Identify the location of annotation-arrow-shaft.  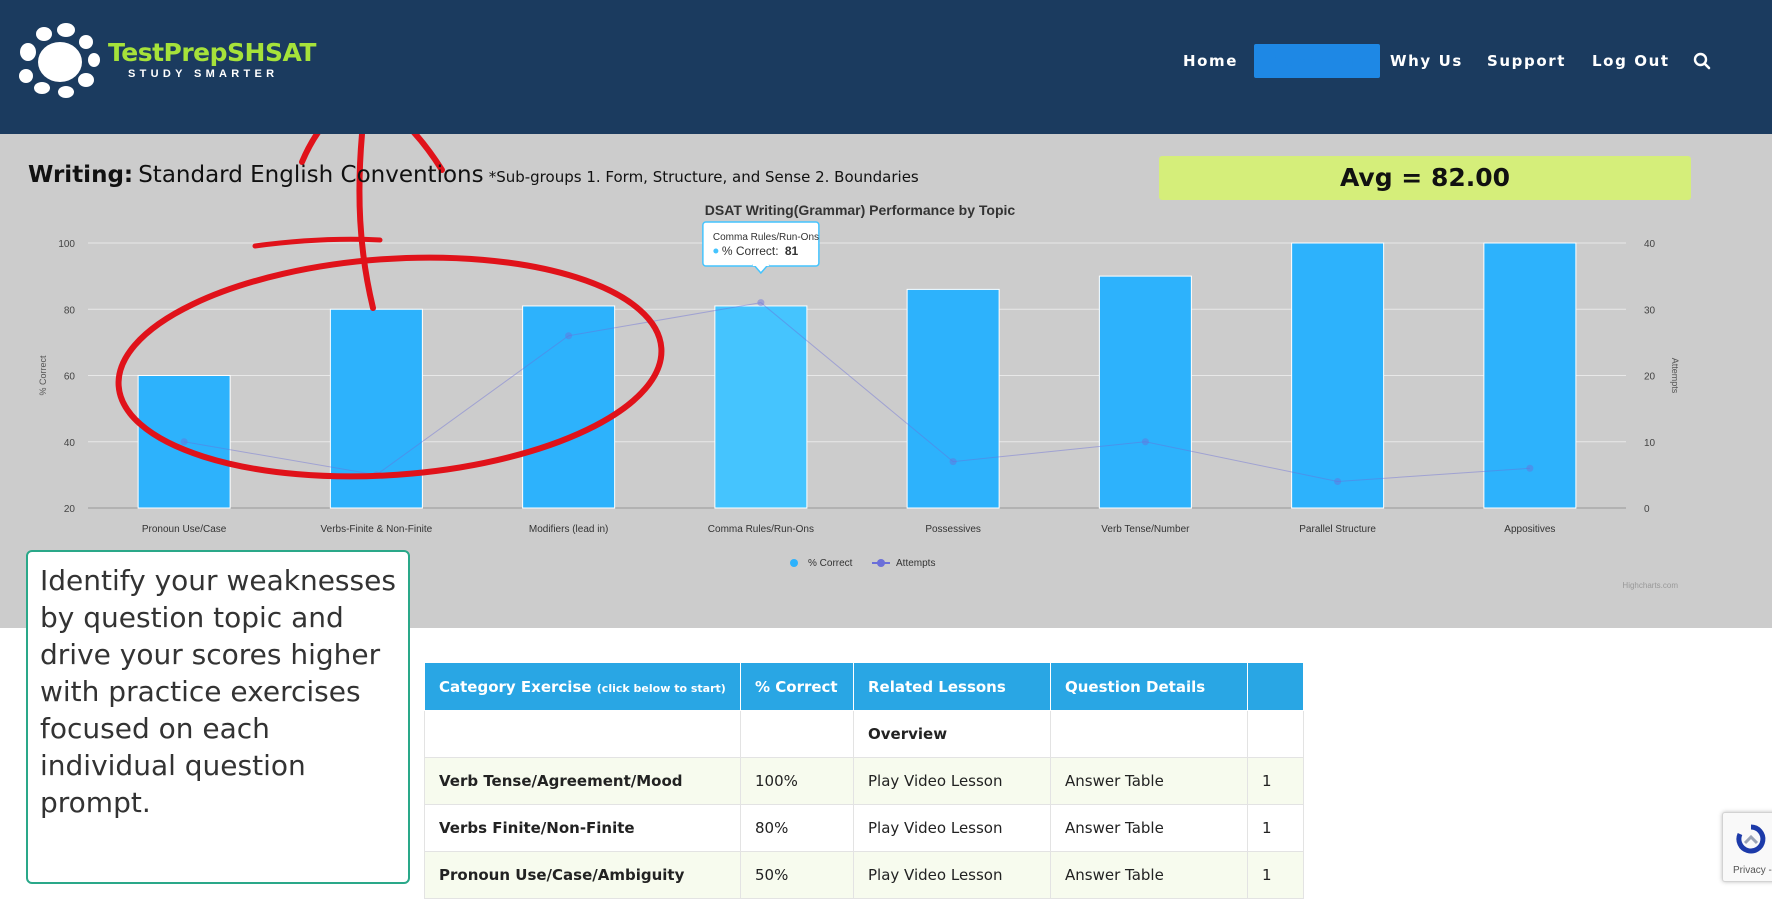
(366, 222).